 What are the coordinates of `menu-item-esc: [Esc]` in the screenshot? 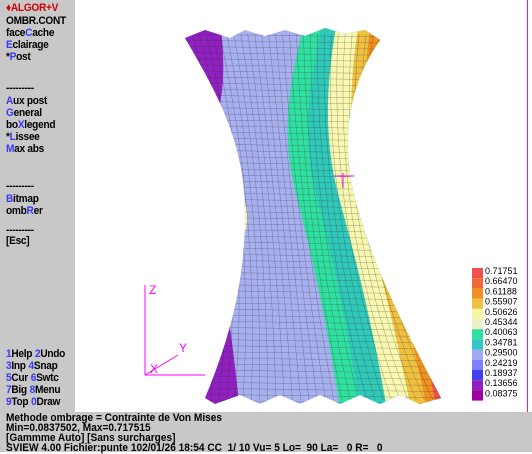 It's located at (18, 241).